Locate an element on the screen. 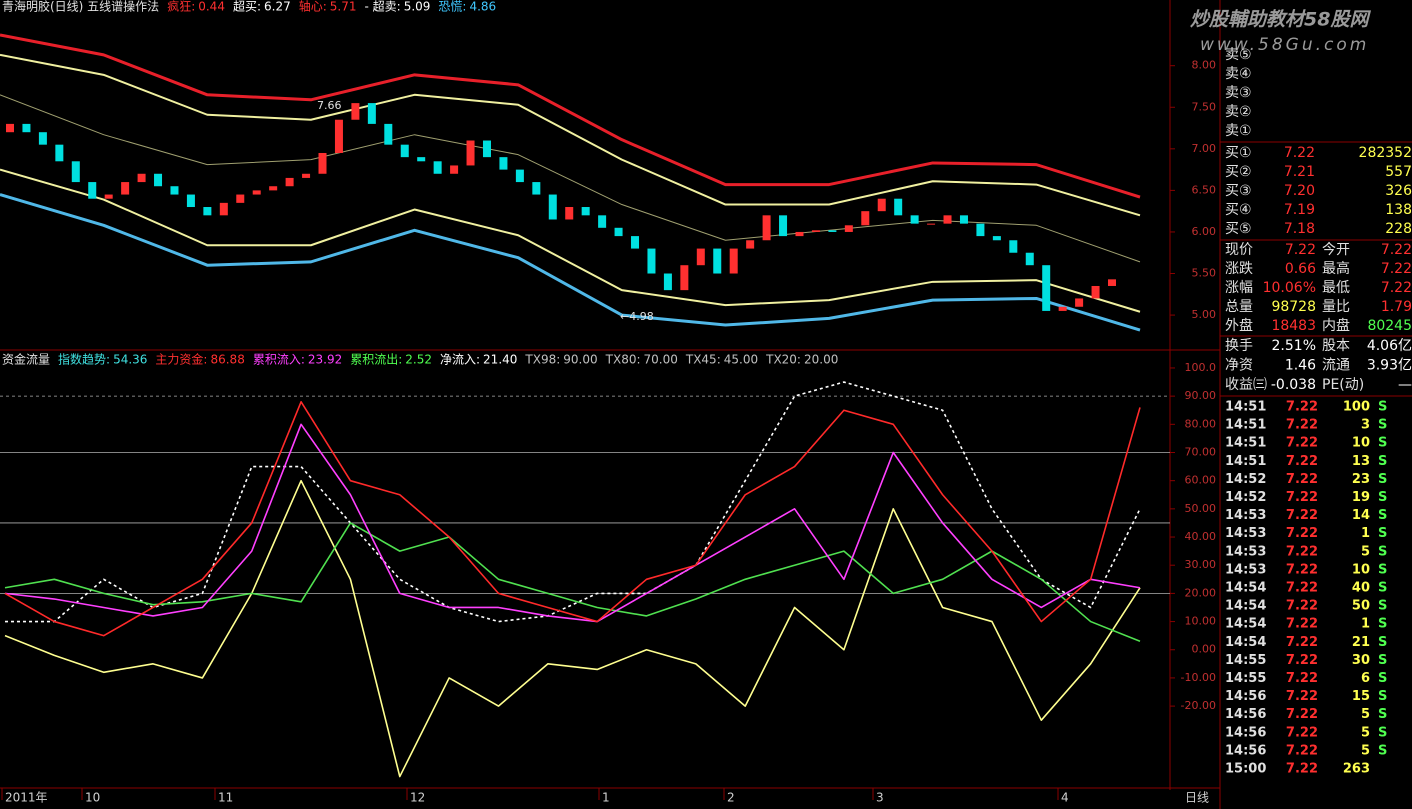 This screenshot has height=809, width=1412. trade-cell: 15 is located at coordinates (1361, 696).